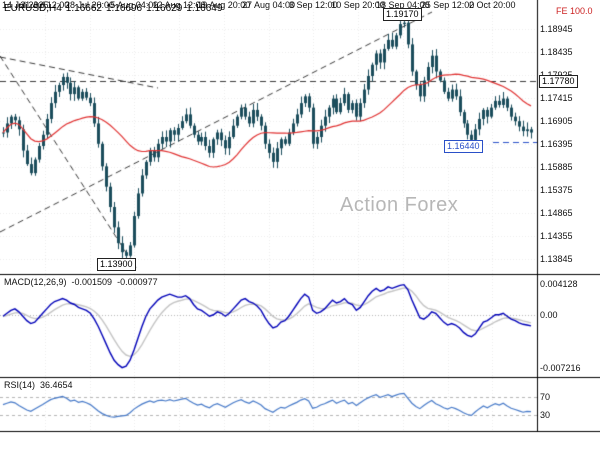 Image resolution: width=600 pixels, height=450 pixels. I want to click on symbol-timeframe-label: EURUSD,H4, so click(33, 8).